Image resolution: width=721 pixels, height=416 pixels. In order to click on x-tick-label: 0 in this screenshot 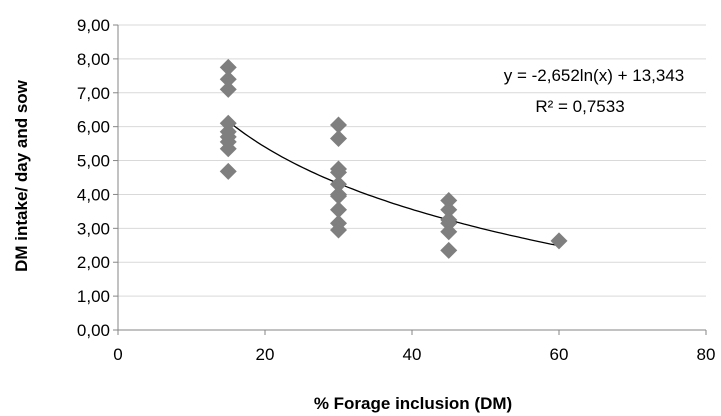, I will do `click(117, 354)`.